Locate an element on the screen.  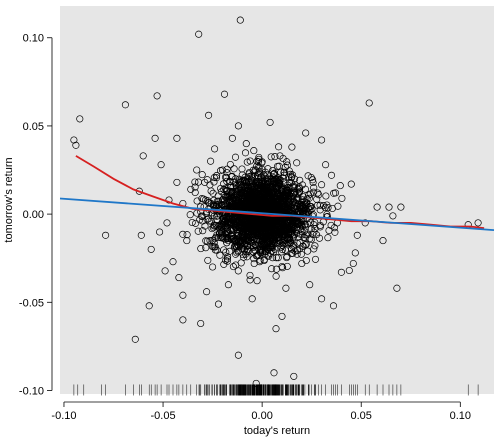
x-axis: -0.10 -0.05 0.00 0.05 0.10 is located at coordinates (261, 411).